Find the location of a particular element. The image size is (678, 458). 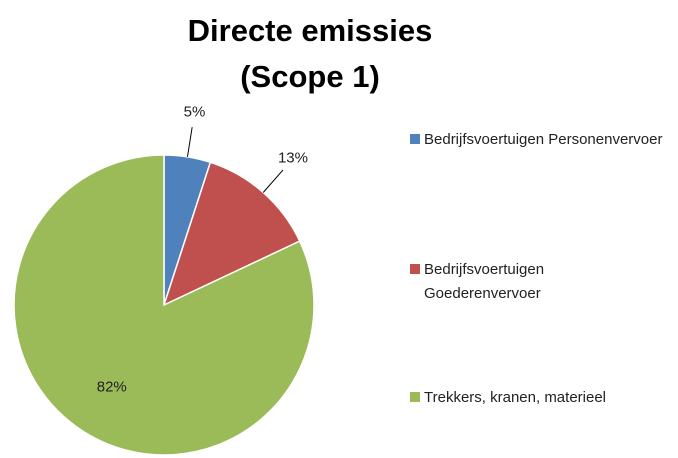

legend-item: Trekkers, kranen, materieel is located at coordinates (537, 398).